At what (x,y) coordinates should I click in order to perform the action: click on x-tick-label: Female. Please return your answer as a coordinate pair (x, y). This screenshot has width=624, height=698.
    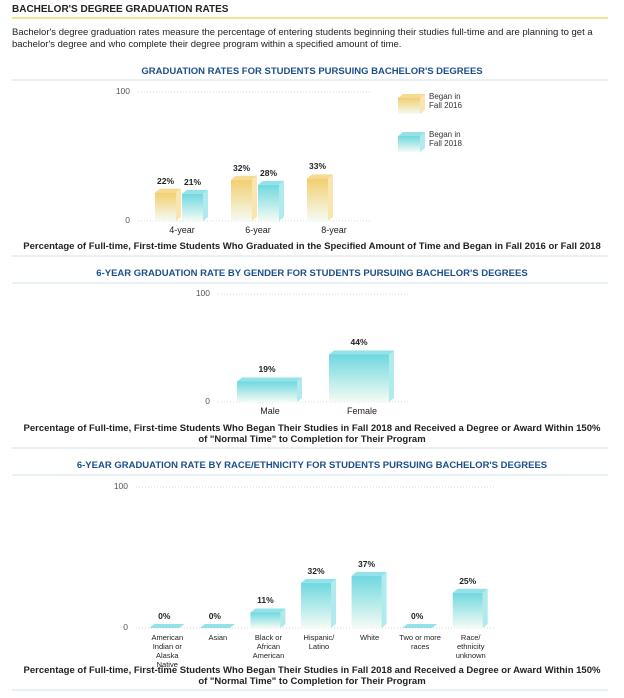
    Looking at the image, I should click on (361, 411).